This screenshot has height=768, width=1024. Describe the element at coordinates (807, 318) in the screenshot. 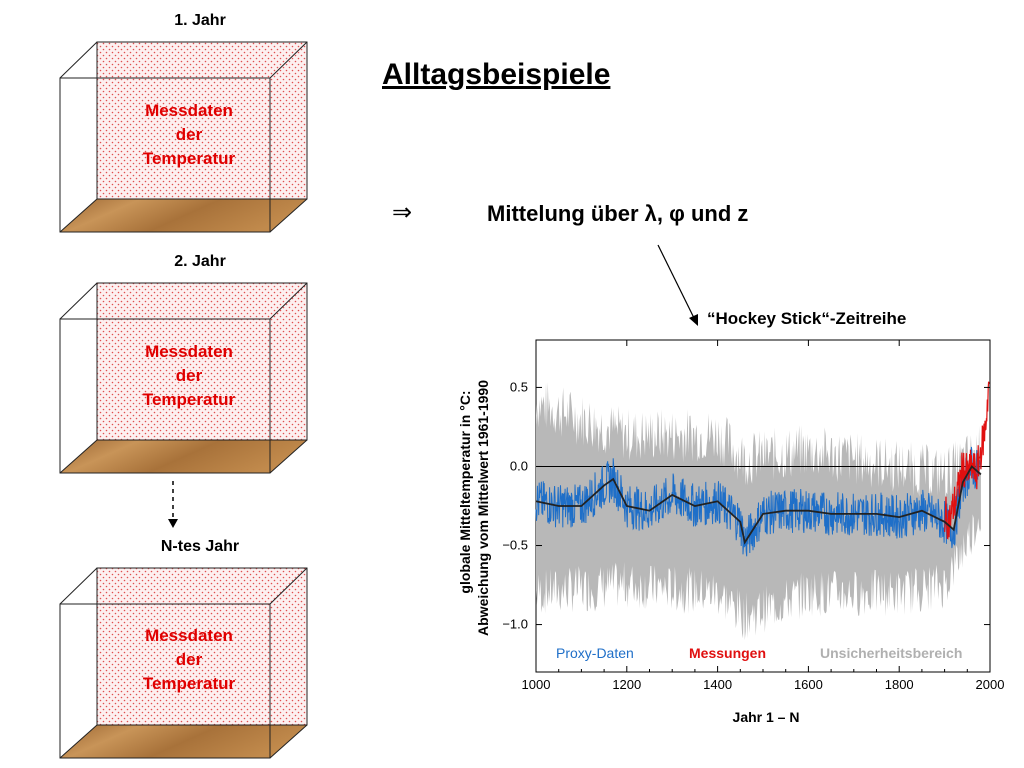

I see `hockey-stick-label: “Hockey Stick“-Zeitreihe` at that location.